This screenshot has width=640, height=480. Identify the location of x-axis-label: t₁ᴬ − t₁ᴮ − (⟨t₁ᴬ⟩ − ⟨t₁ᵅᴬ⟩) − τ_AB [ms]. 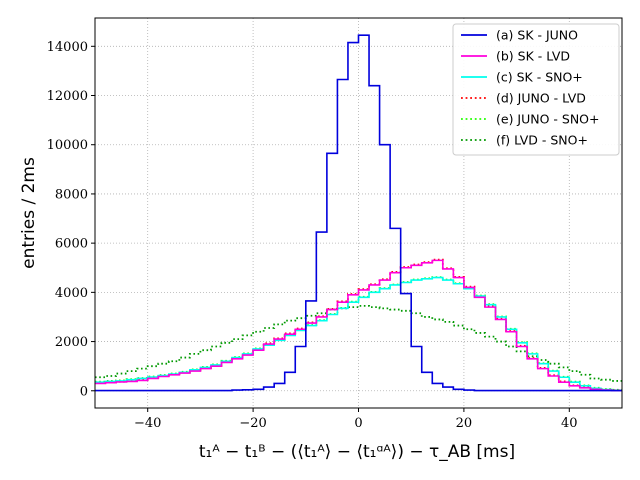
(357, 452).